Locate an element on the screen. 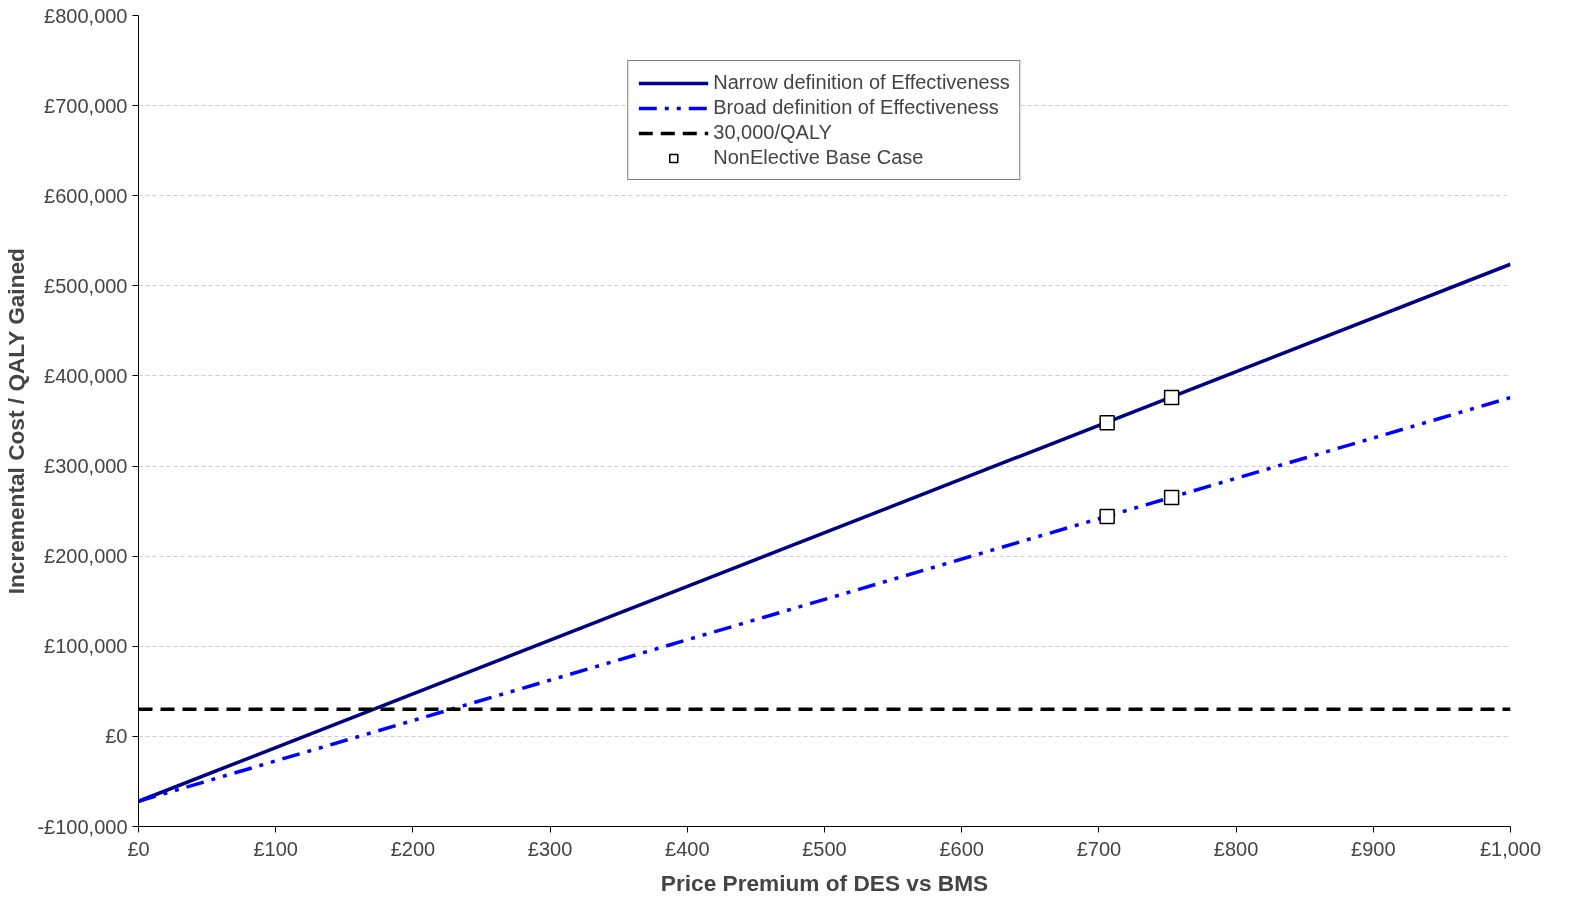 The image size is (1589, 923). x-tick-label: £400 is located at coordinates (687, 848).